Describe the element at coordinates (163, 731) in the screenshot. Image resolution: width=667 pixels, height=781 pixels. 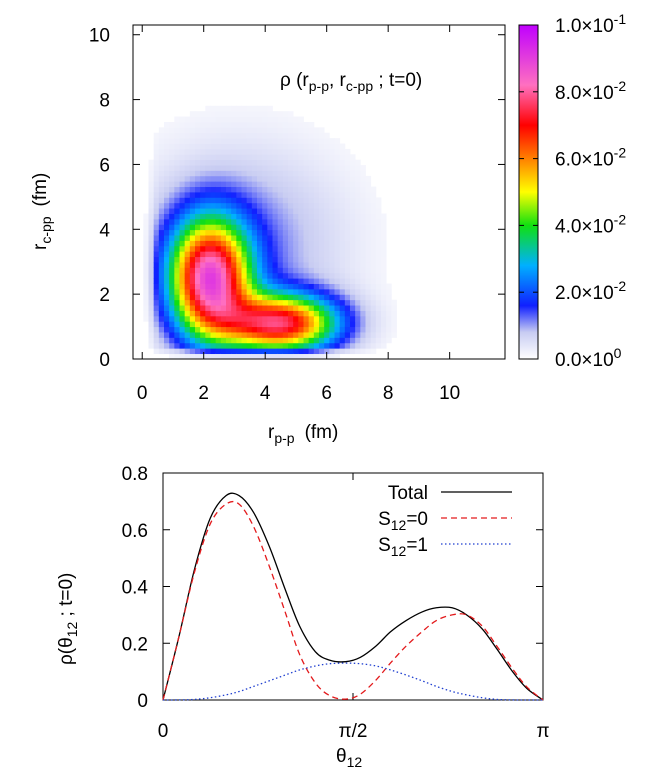
I see `line-chart-x-tick-label: 0` at that location.